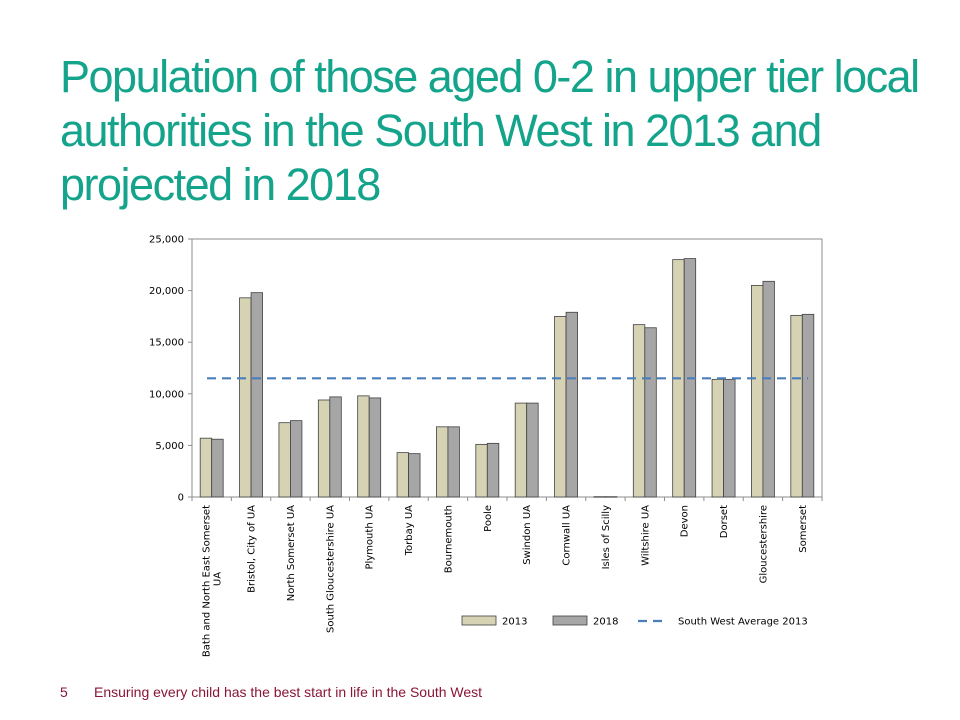  I want to click on x-category-label: South Gloucestershire UA, so click(330, 569).